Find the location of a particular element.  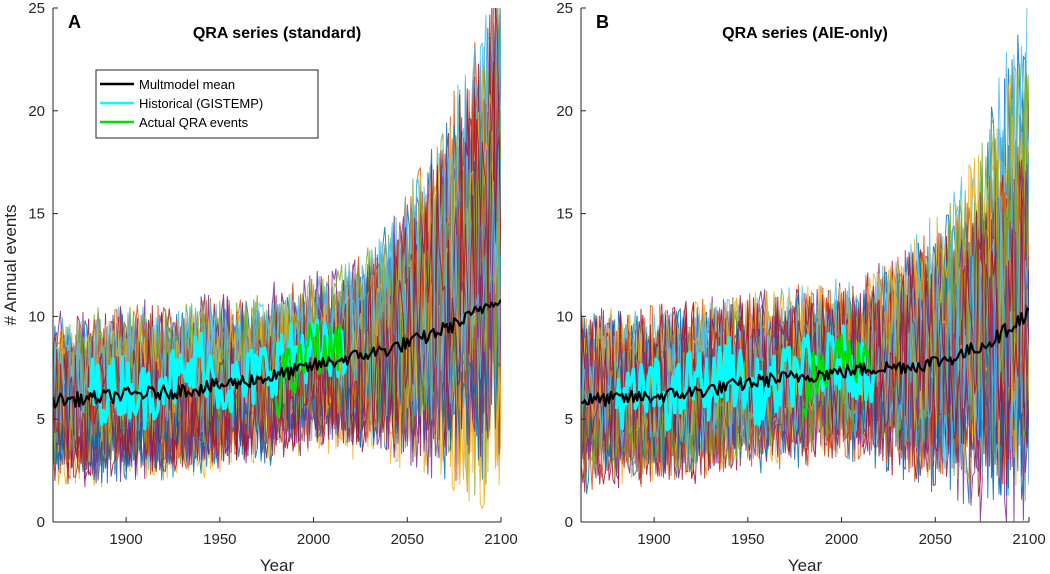

y-axis-label: # Annual events is located at coordinates (10, 265).